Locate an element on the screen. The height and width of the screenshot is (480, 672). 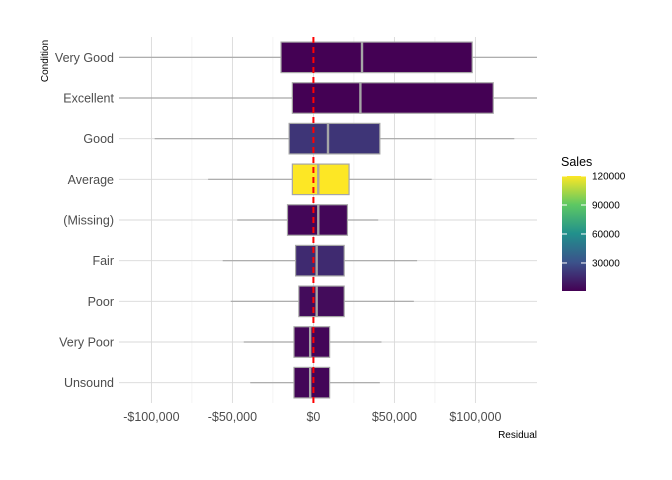
box-unsound is located at coordinates (315, 382).